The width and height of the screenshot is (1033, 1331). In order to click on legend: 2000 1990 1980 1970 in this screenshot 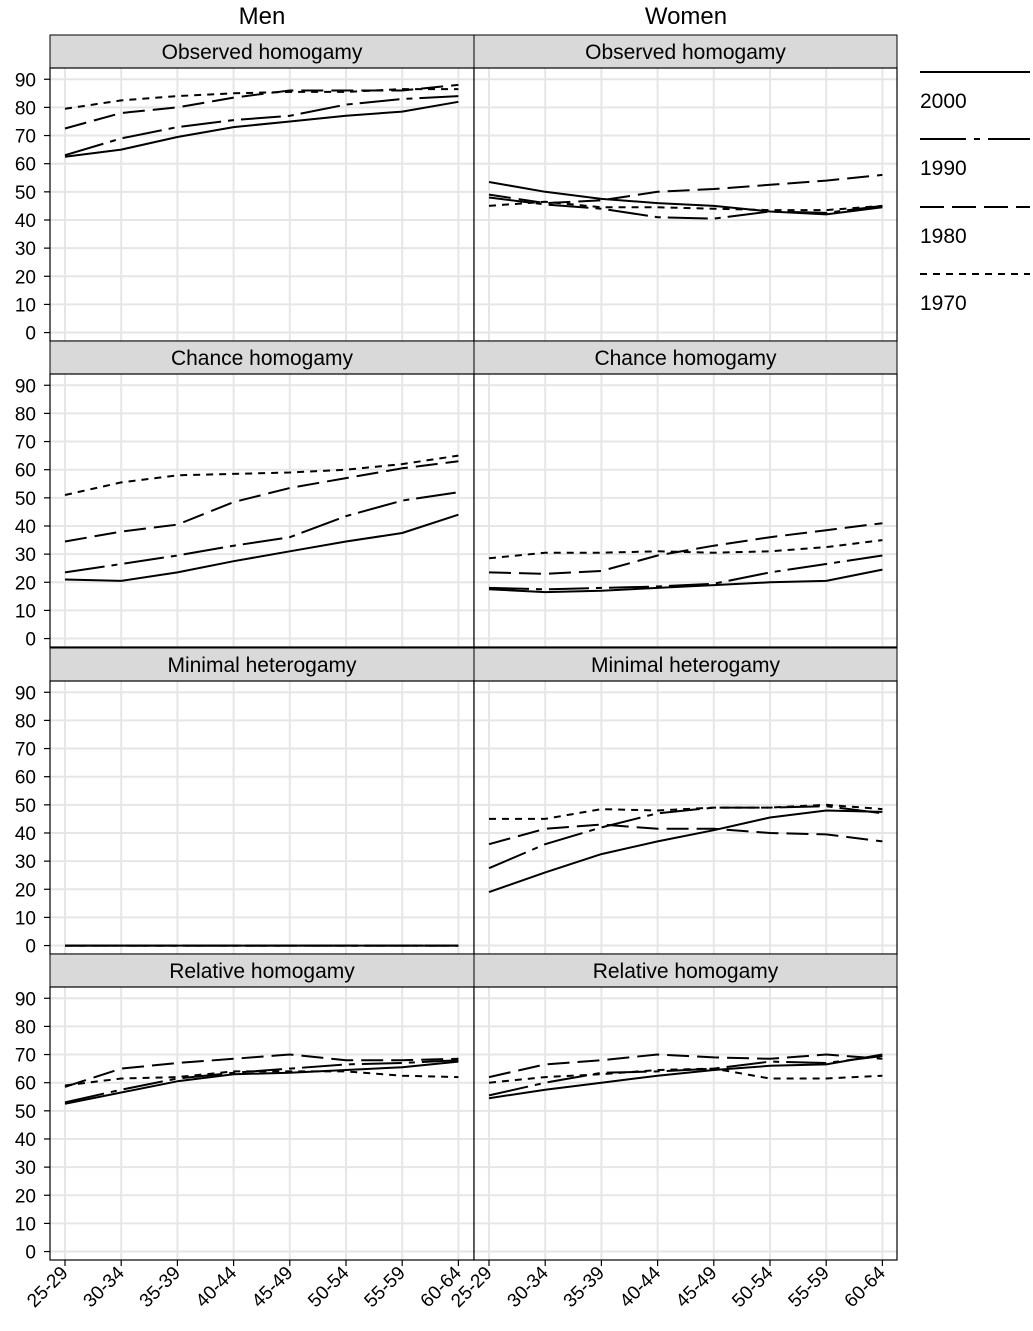, I will do `click(975, 193)`.